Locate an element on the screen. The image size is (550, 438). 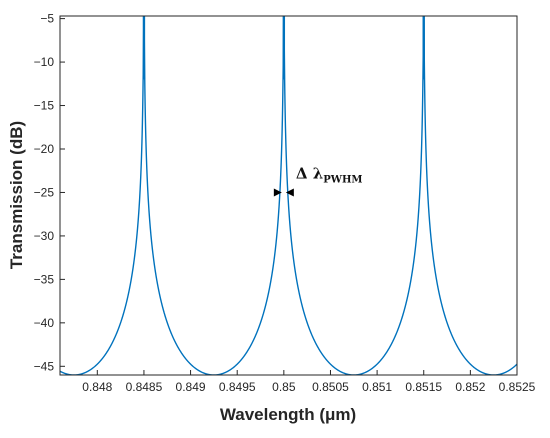
y-tick-label: −35 is located at coordinates (44, 279).